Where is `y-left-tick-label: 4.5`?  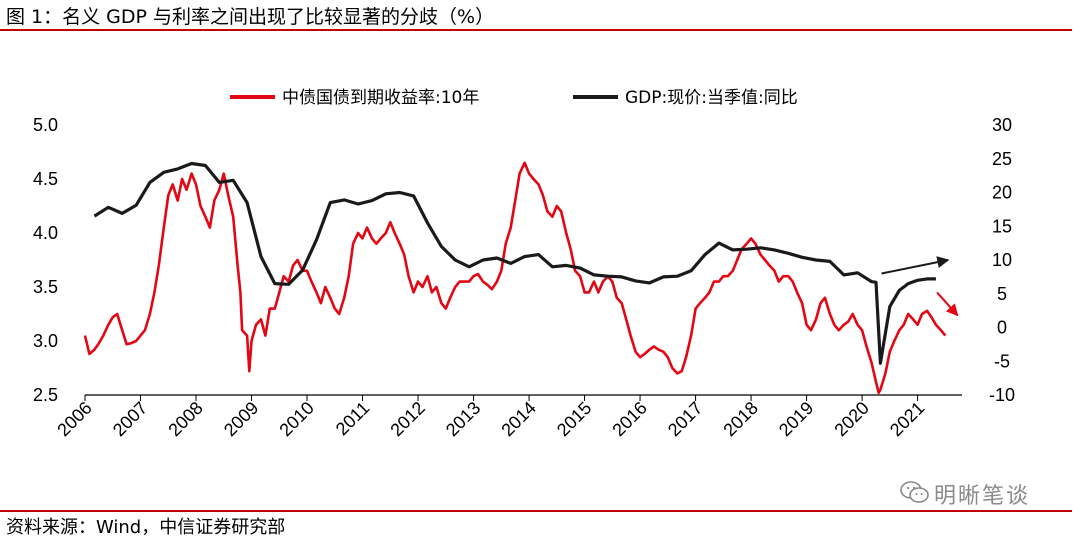 y-left-tick-label: 4.5 is located at coordinates (45, 179).